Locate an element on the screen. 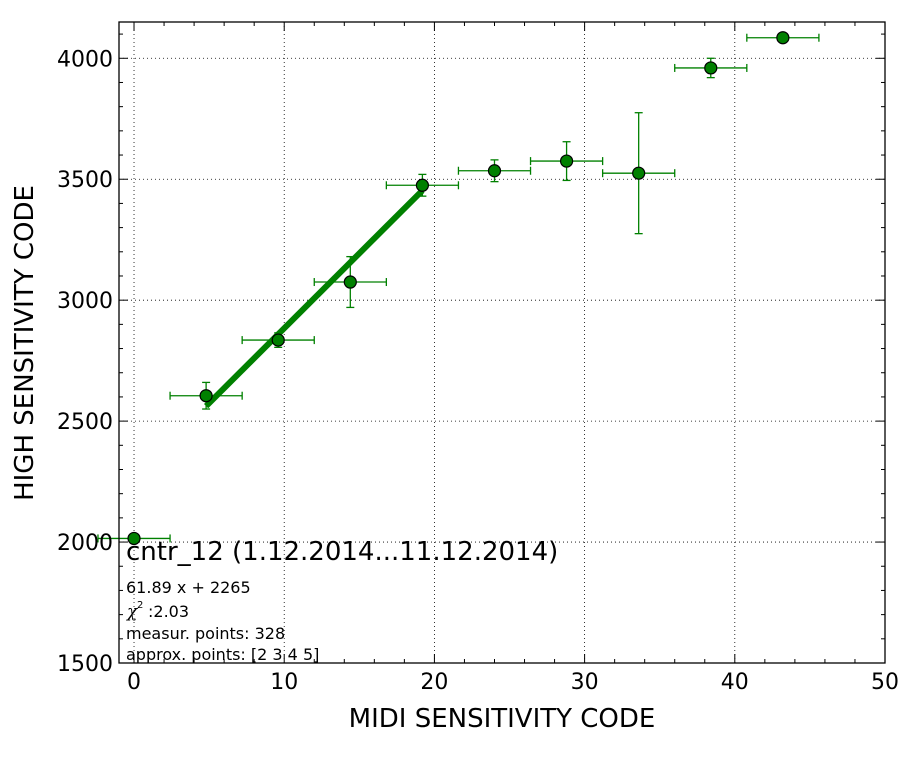 The width and height of the screenshot is (912, 762). x-axis-label: MIDI SENSITIVITY CODE is located at coordinates (502, 719).